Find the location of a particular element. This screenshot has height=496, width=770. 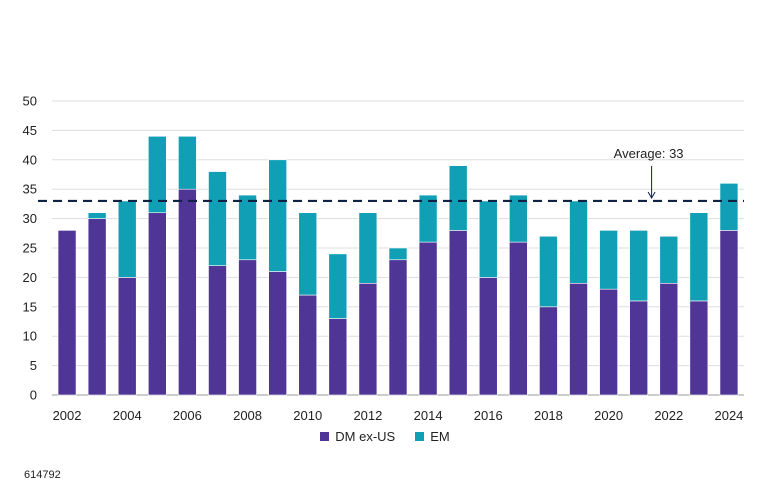

y-tick-label: 20 is located at coordinates (30, 277).